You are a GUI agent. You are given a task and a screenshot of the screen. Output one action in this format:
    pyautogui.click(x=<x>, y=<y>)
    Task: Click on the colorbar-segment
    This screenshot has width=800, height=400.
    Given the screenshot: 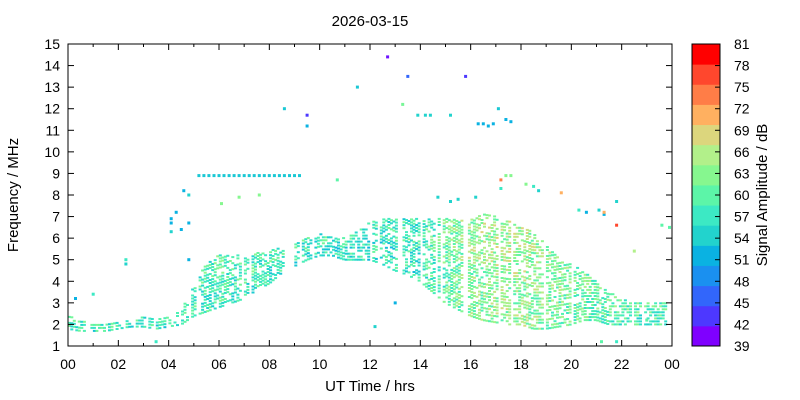 What is the action you would take?
    pyautogui.click(x=706, y=54)
    